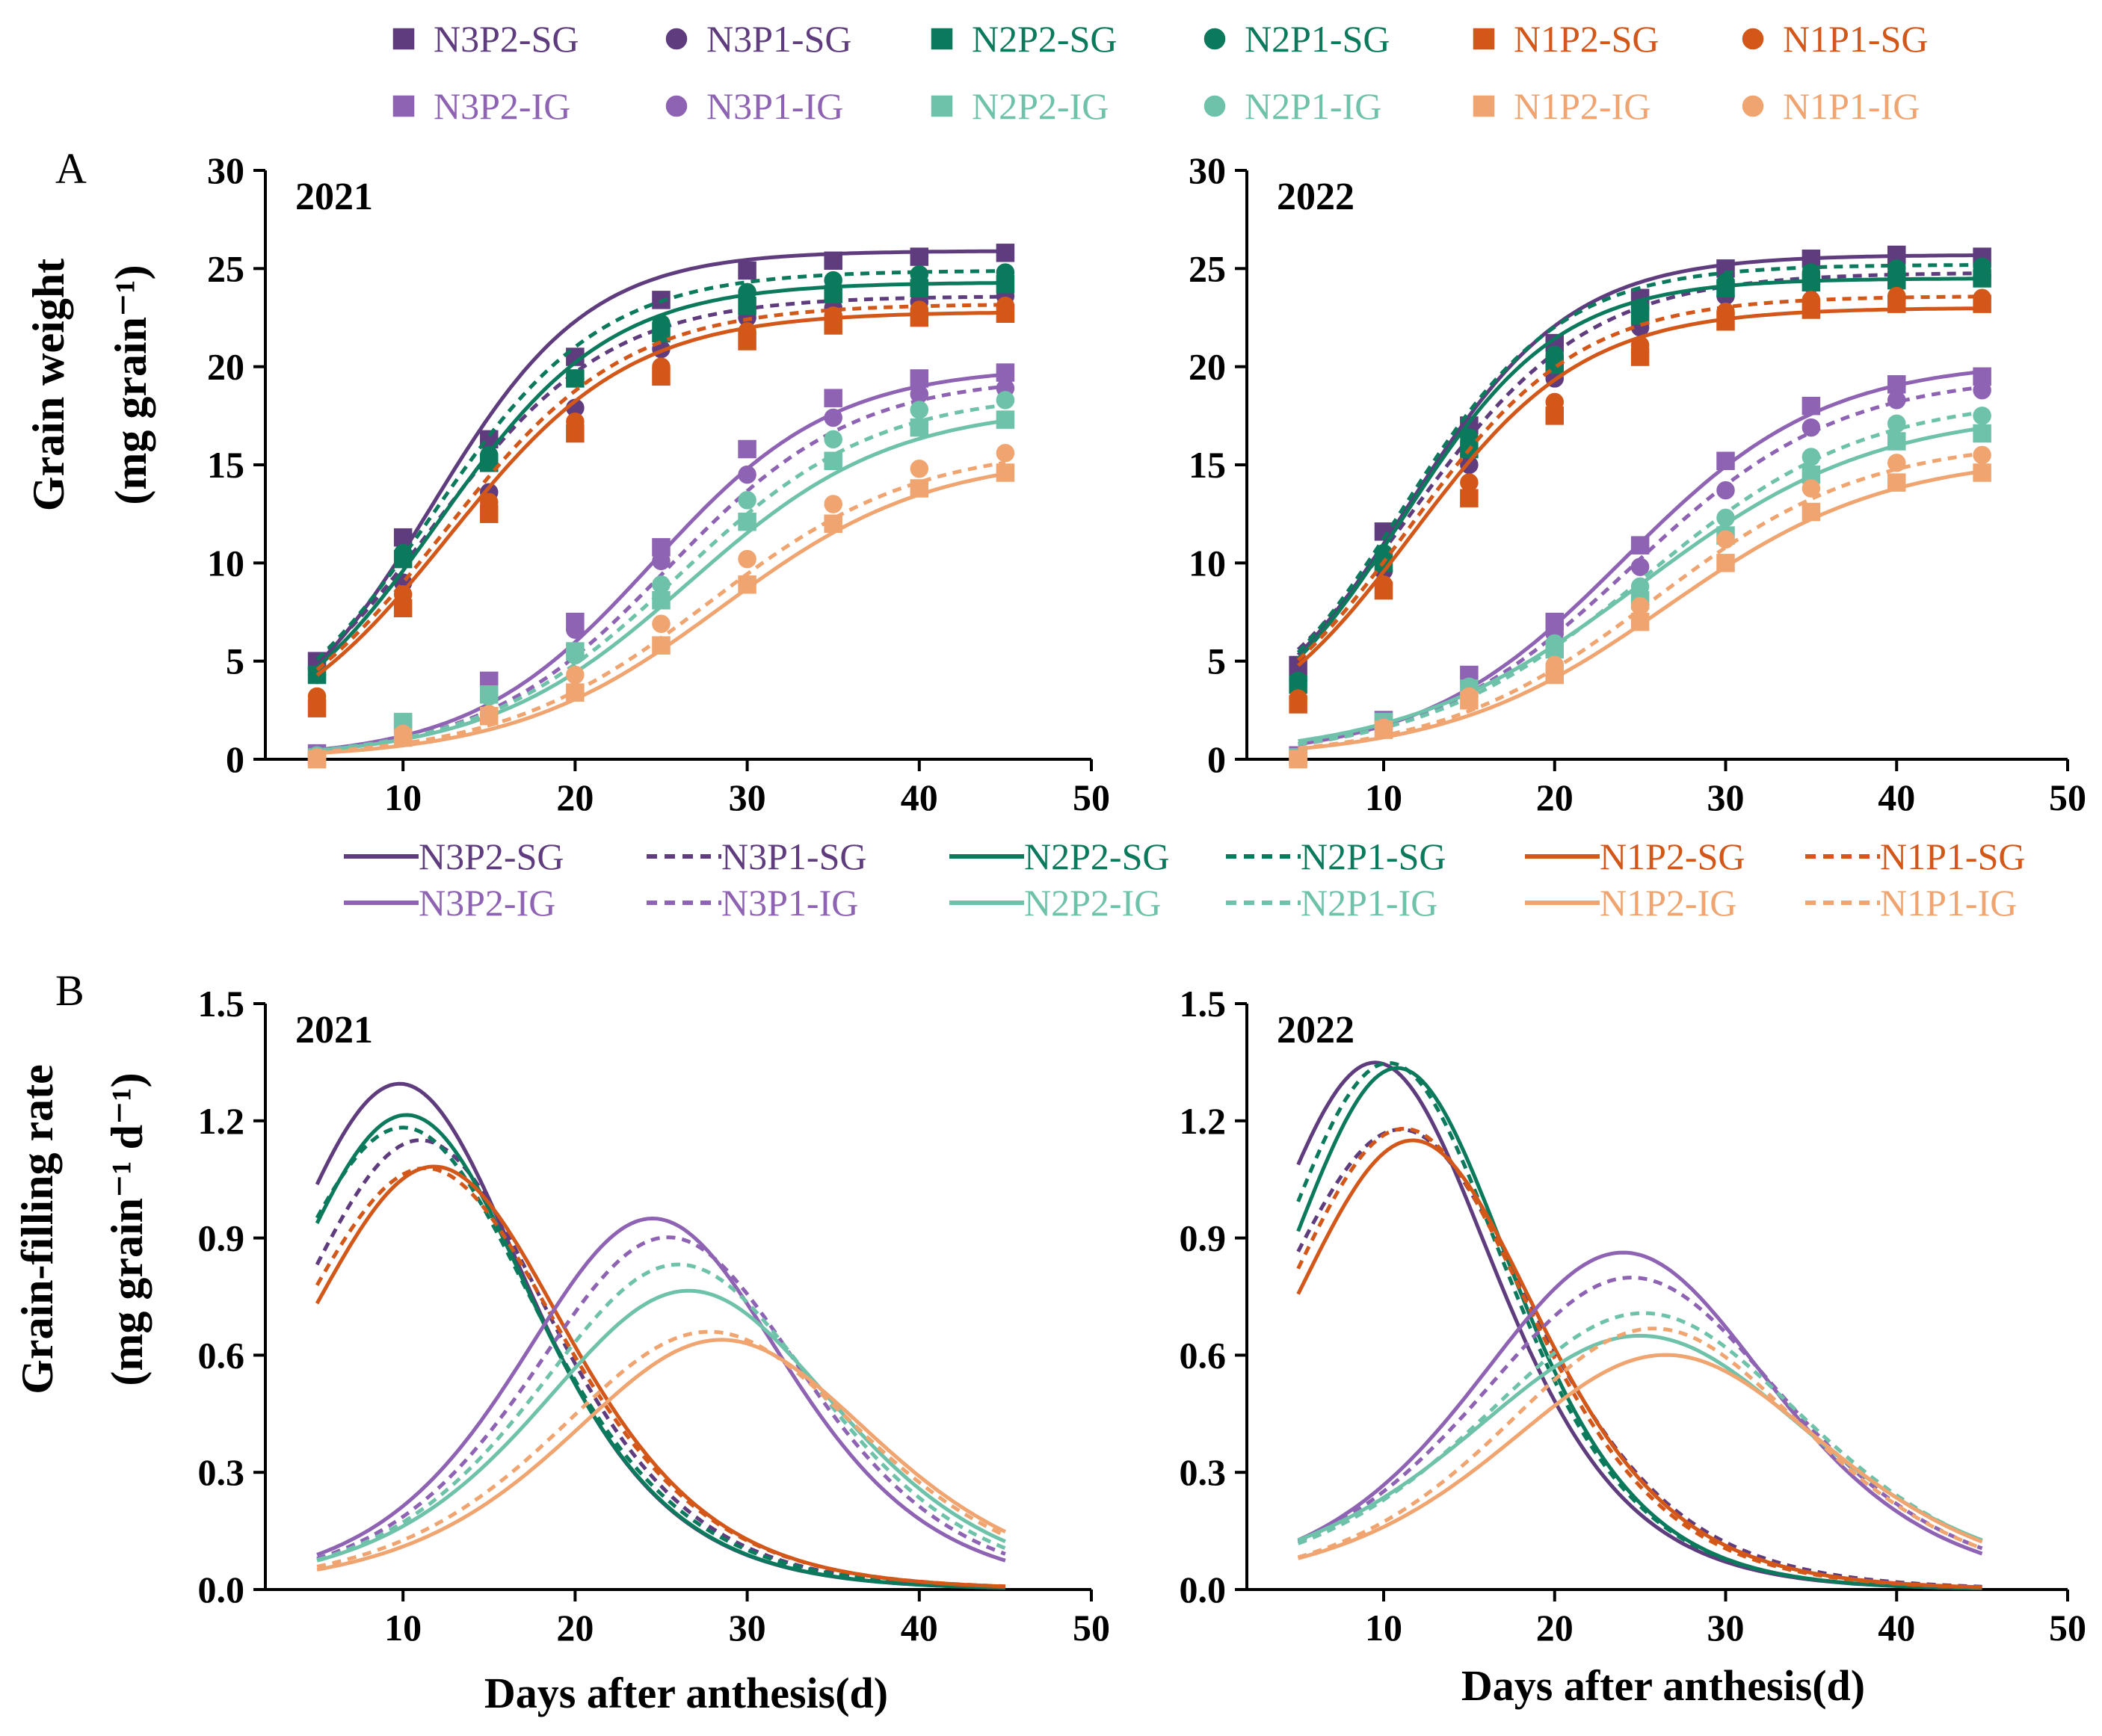  Describe the element at coordinates (1673, 856) in the screenshot. I see `legend-b-n1p2-sg-label: N1P2-SG` at that location.